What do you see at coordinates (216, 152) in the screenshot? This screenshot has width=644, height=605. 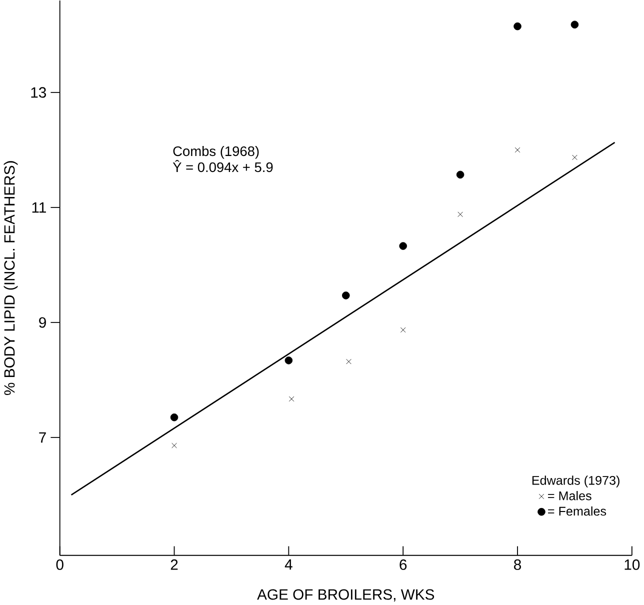 I see `annotation: Combs (1968)` at bounding box center [216, 152].